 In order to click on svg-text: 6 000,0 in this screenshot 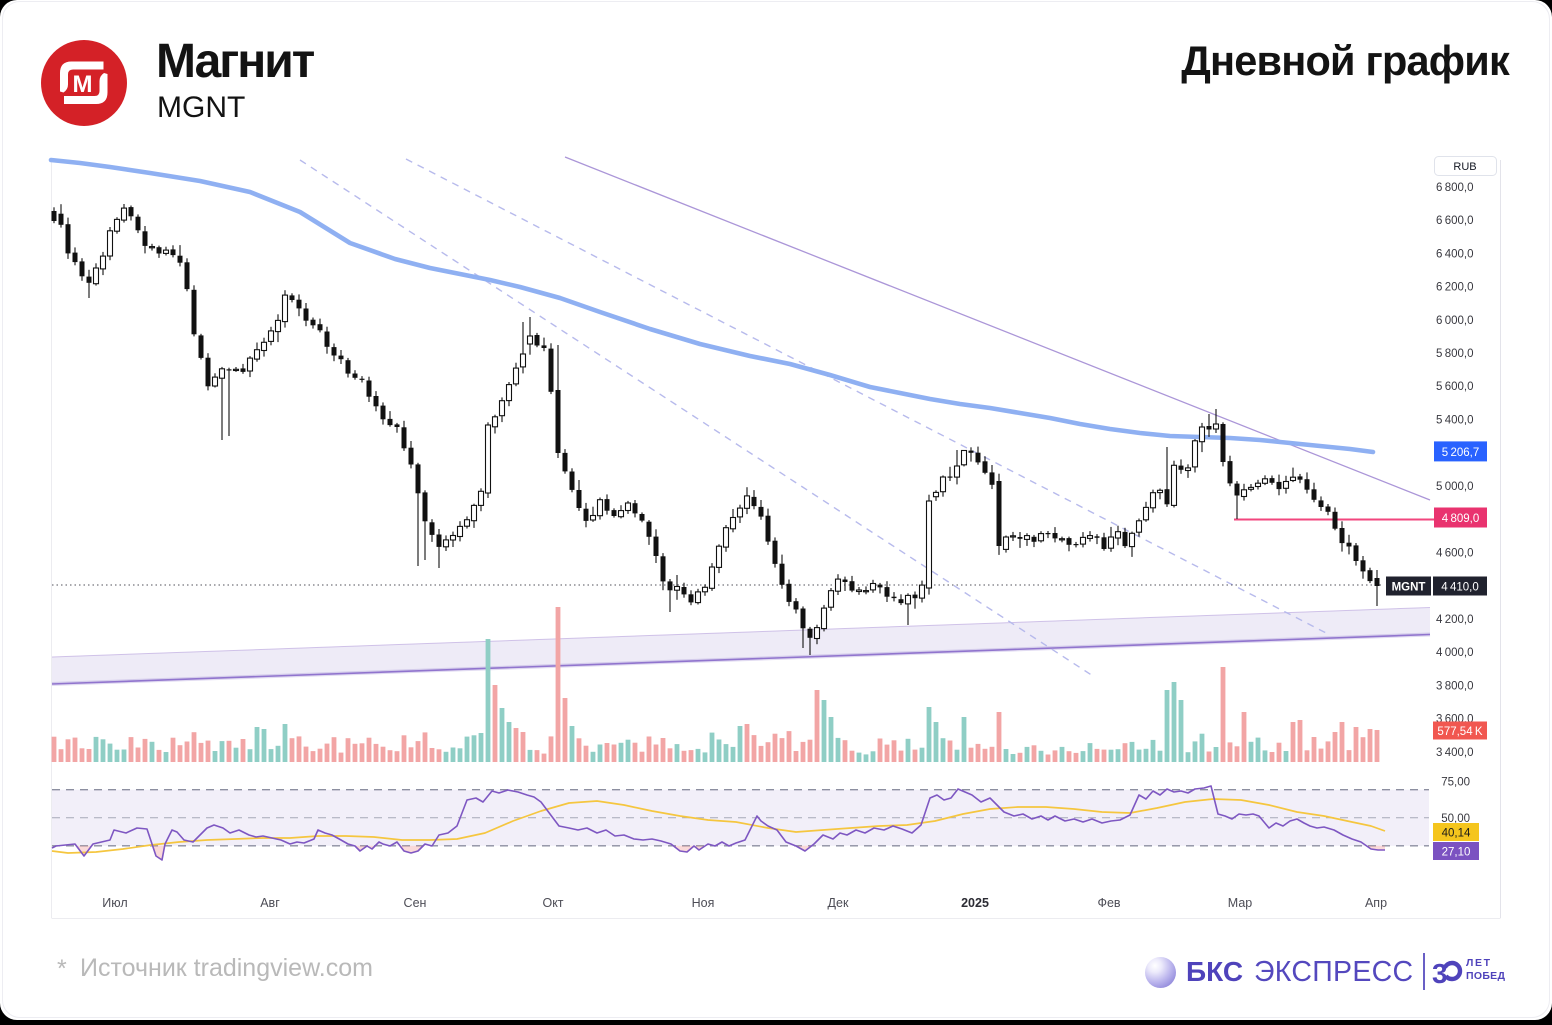, I will do `click(1454, 321)`.